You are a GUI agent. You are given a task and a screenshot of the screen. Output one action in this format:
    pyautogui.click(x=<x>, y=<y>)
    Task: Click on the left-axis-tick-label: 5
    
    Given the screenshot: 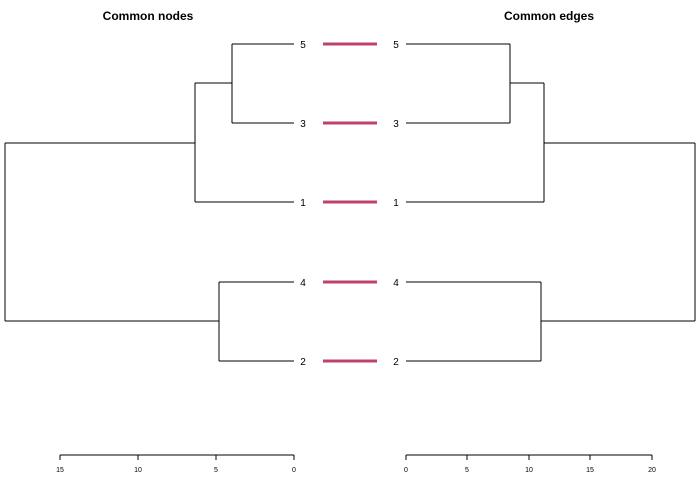 What is the action you would take?
    pyautogui.click(x=216, y=470)
    